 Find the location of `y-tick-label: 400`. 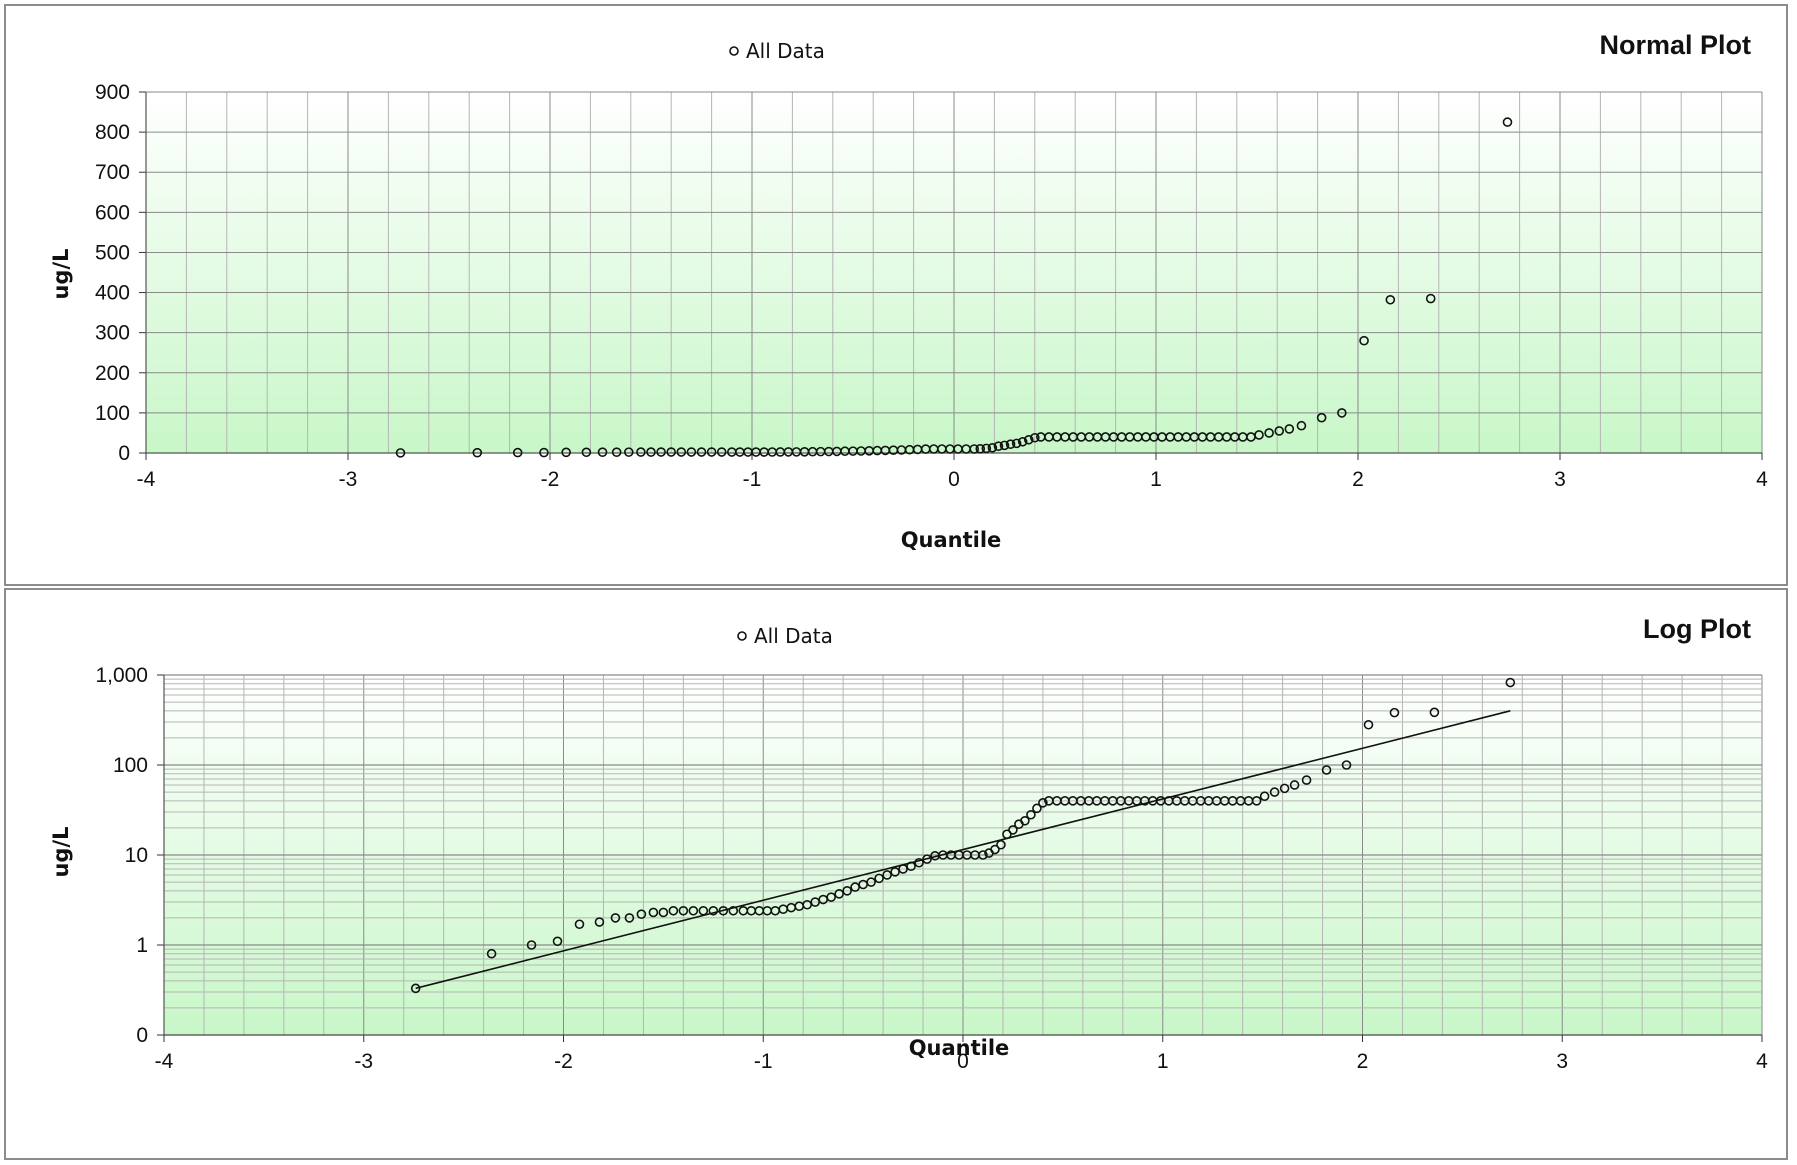

y-tick-label: 400 is located at coordinates (112, 293).